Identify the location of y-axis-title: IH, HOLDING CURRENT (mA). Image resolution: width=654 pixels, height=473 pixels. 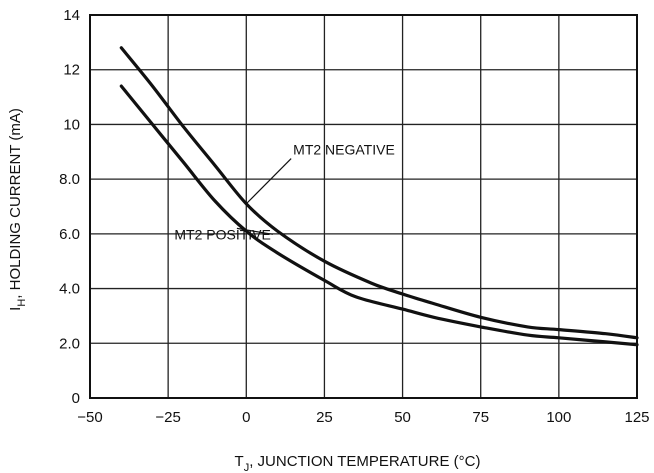
(17, 209).